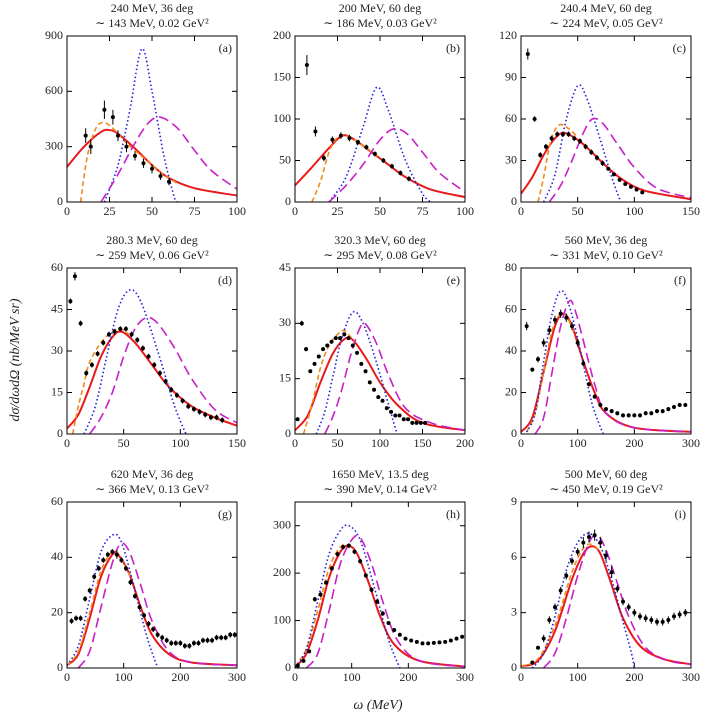 This screenshot has width=706, height=719. I want to click on x-tick-label: 75, so click(195, 211).